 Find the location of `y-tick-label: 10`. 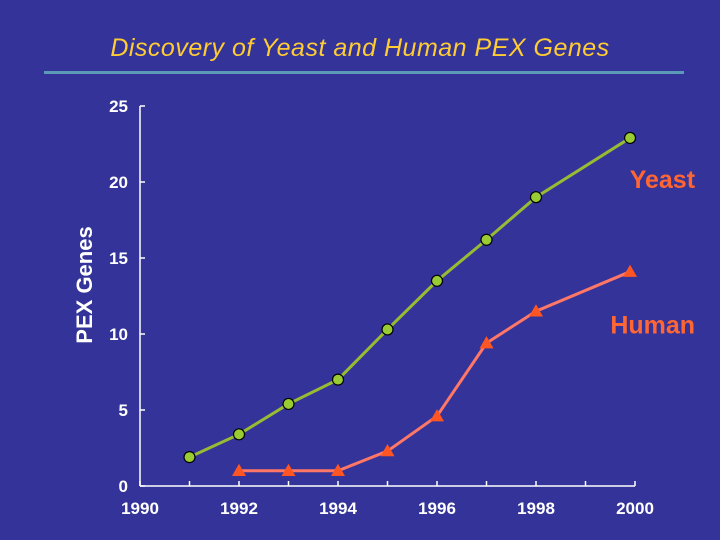

y-tick-label: 10 is located at coordinates (118, 334).